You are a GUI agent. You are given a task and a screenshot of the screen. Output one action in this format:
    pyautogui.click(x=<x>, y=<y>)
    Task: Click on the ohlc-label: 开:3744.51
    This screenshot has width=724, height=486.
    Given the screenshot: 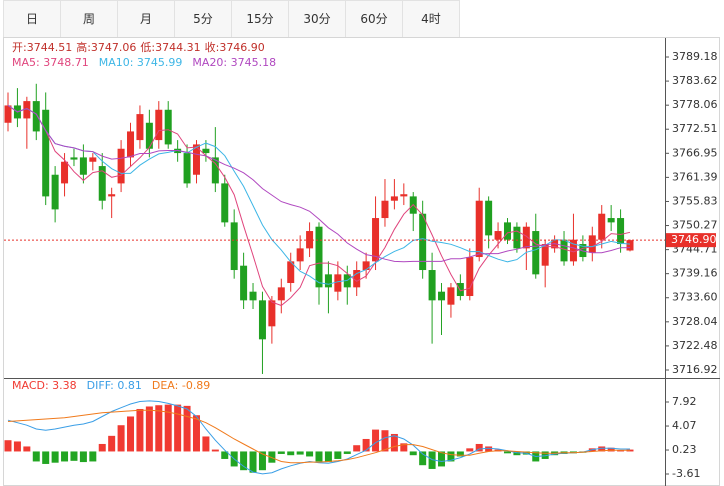 What is the action you would take?
    pyautogui.click(x=42, y=47)
    